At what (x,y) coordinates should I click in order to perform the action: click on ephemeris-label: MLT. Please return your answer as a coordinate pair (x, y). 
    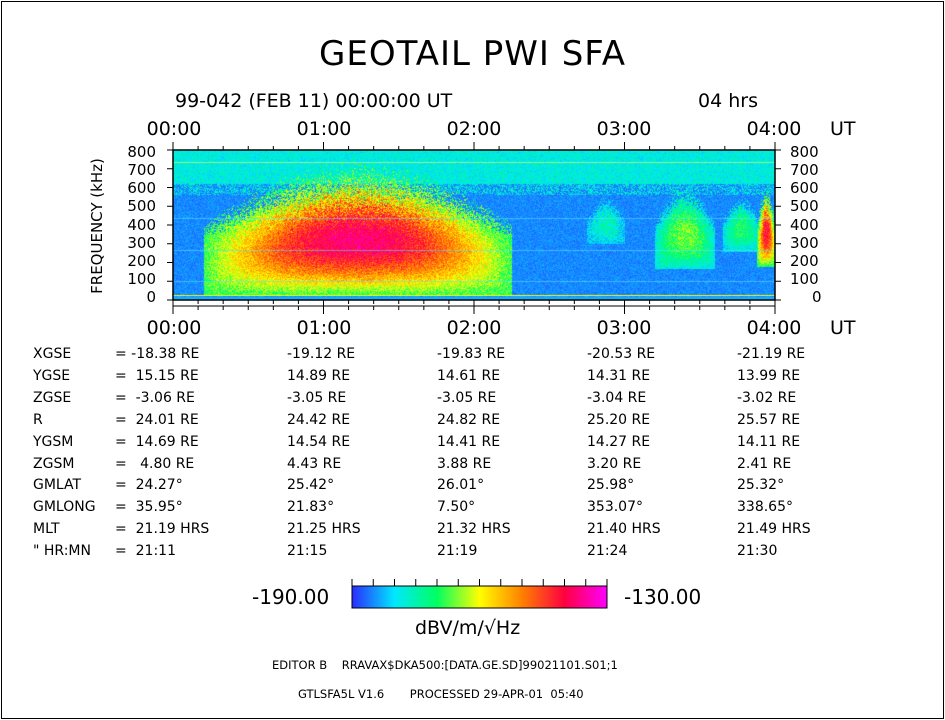
    Looking at the image, I should click on (46, 529).